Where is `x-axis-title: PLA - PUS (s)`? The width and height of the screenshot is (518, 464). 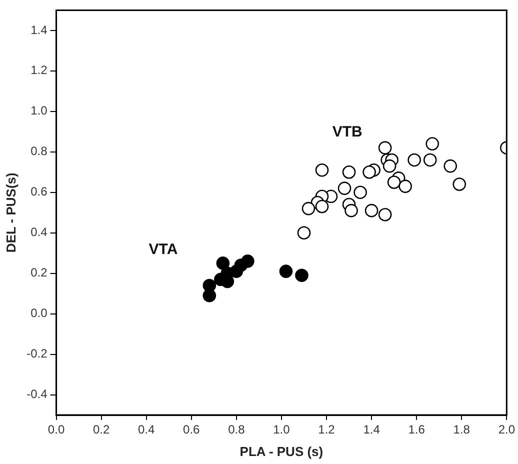 x-axis-title: PLA - PUS (s) is located at coordinates (282, 451).